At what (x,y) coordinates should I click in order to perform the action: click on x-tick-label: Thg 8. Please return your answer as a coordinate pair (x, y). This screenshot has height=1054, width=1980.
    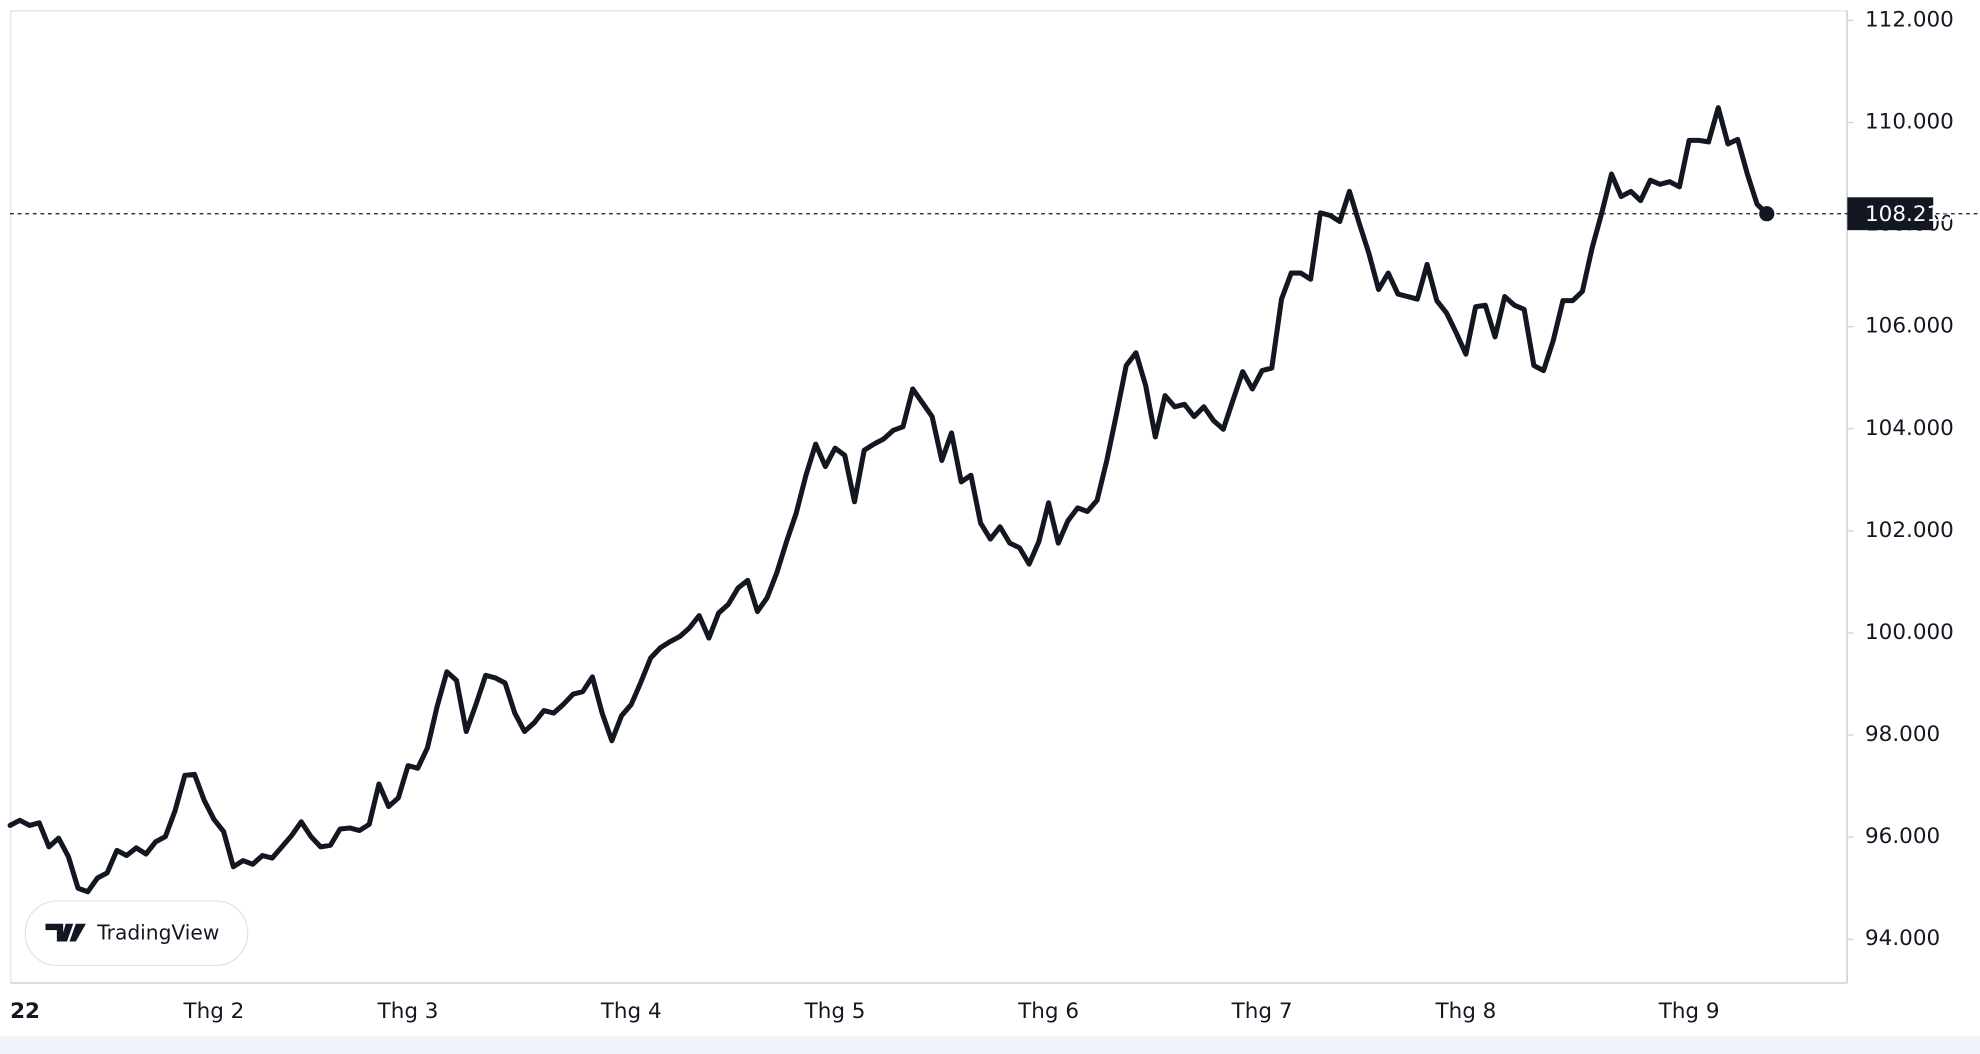
    Looking at the image, I should click on (1465, 1011).